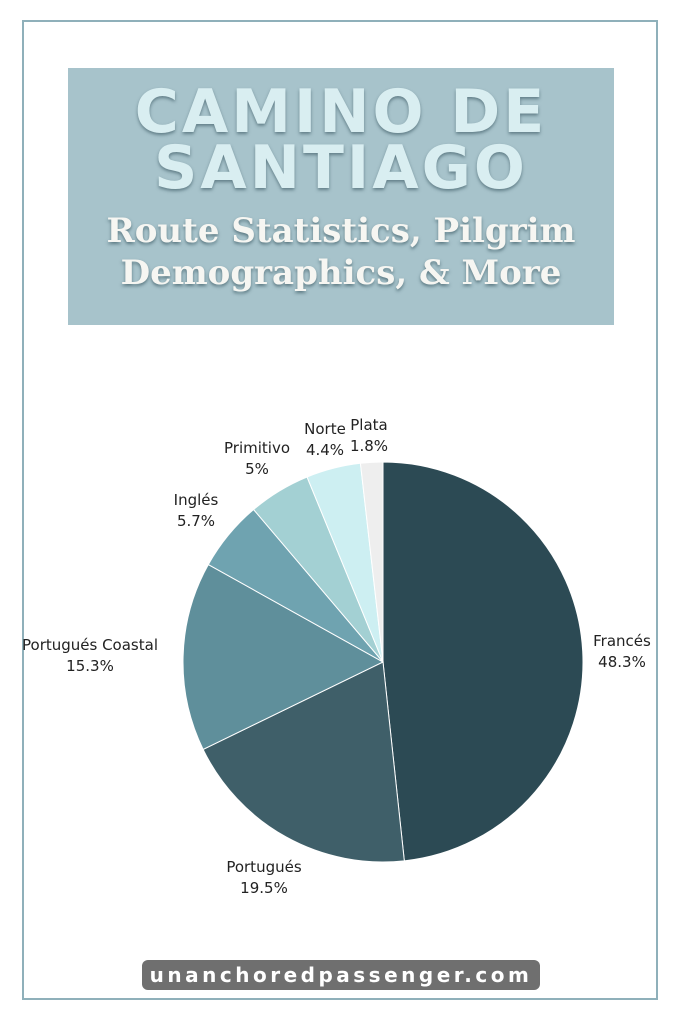 Image resolution: width=683 pixels, height=1024 pixels. Describe the element at coordinates (341, 112) in the screenshot. I see `title-line-1: CAMINO DE` at that location.